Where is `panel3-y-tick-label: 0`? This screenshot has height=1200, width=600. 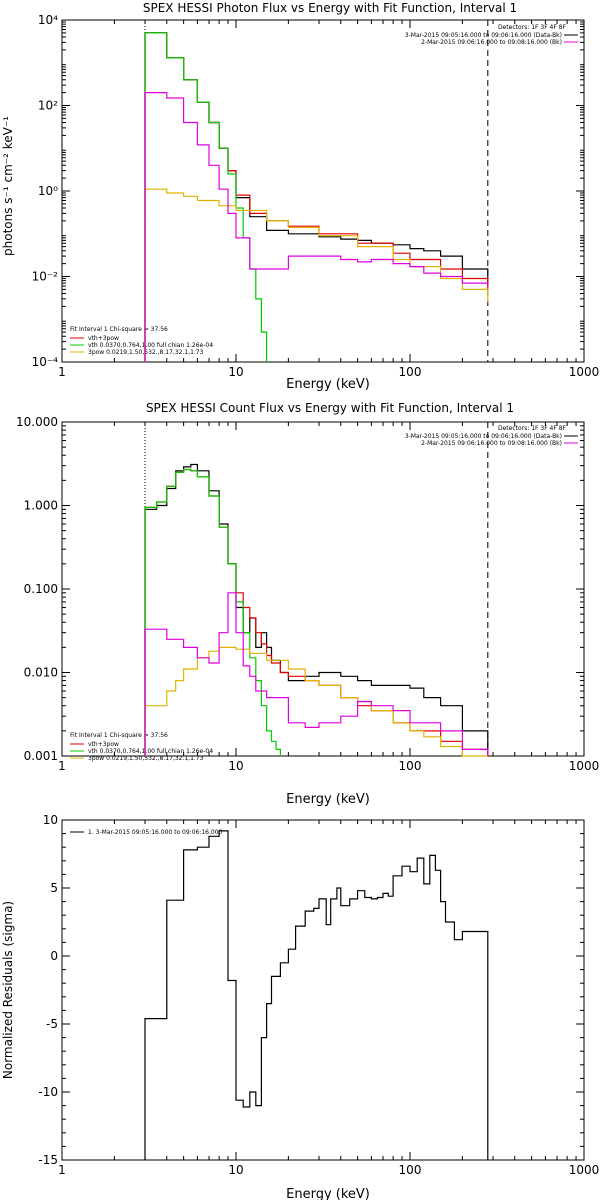
panel3-y-tick-label: 0 is located at coordinates (54, 956).